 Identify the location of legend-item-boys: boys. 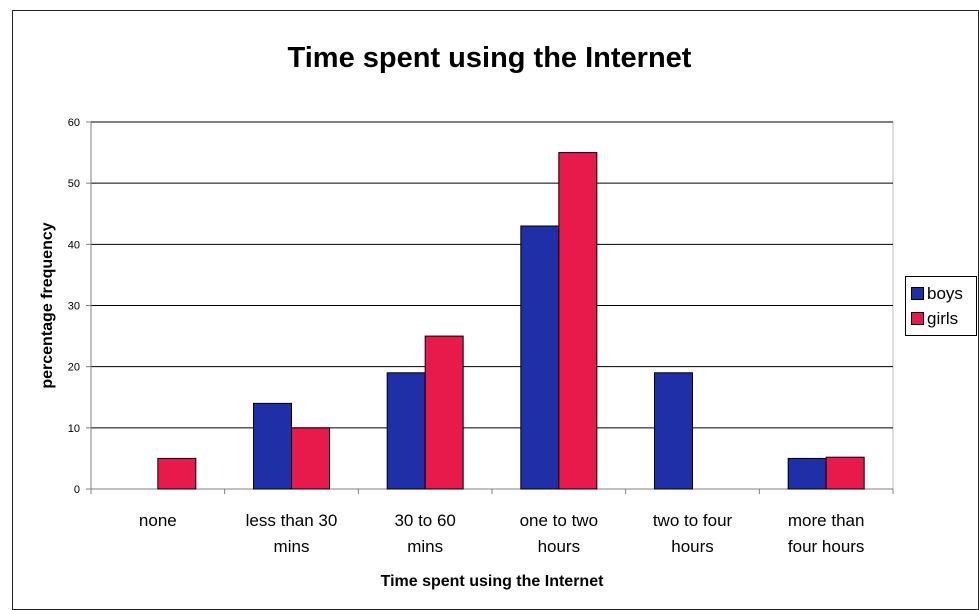
(941, 293).